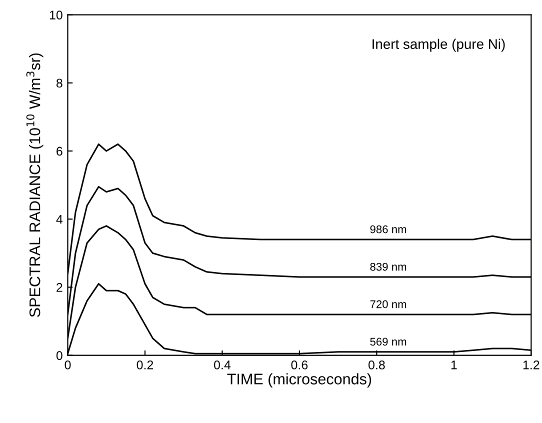 The image size is (542, 423). I want to click on y-tick-label: 4, so click(59, 219).